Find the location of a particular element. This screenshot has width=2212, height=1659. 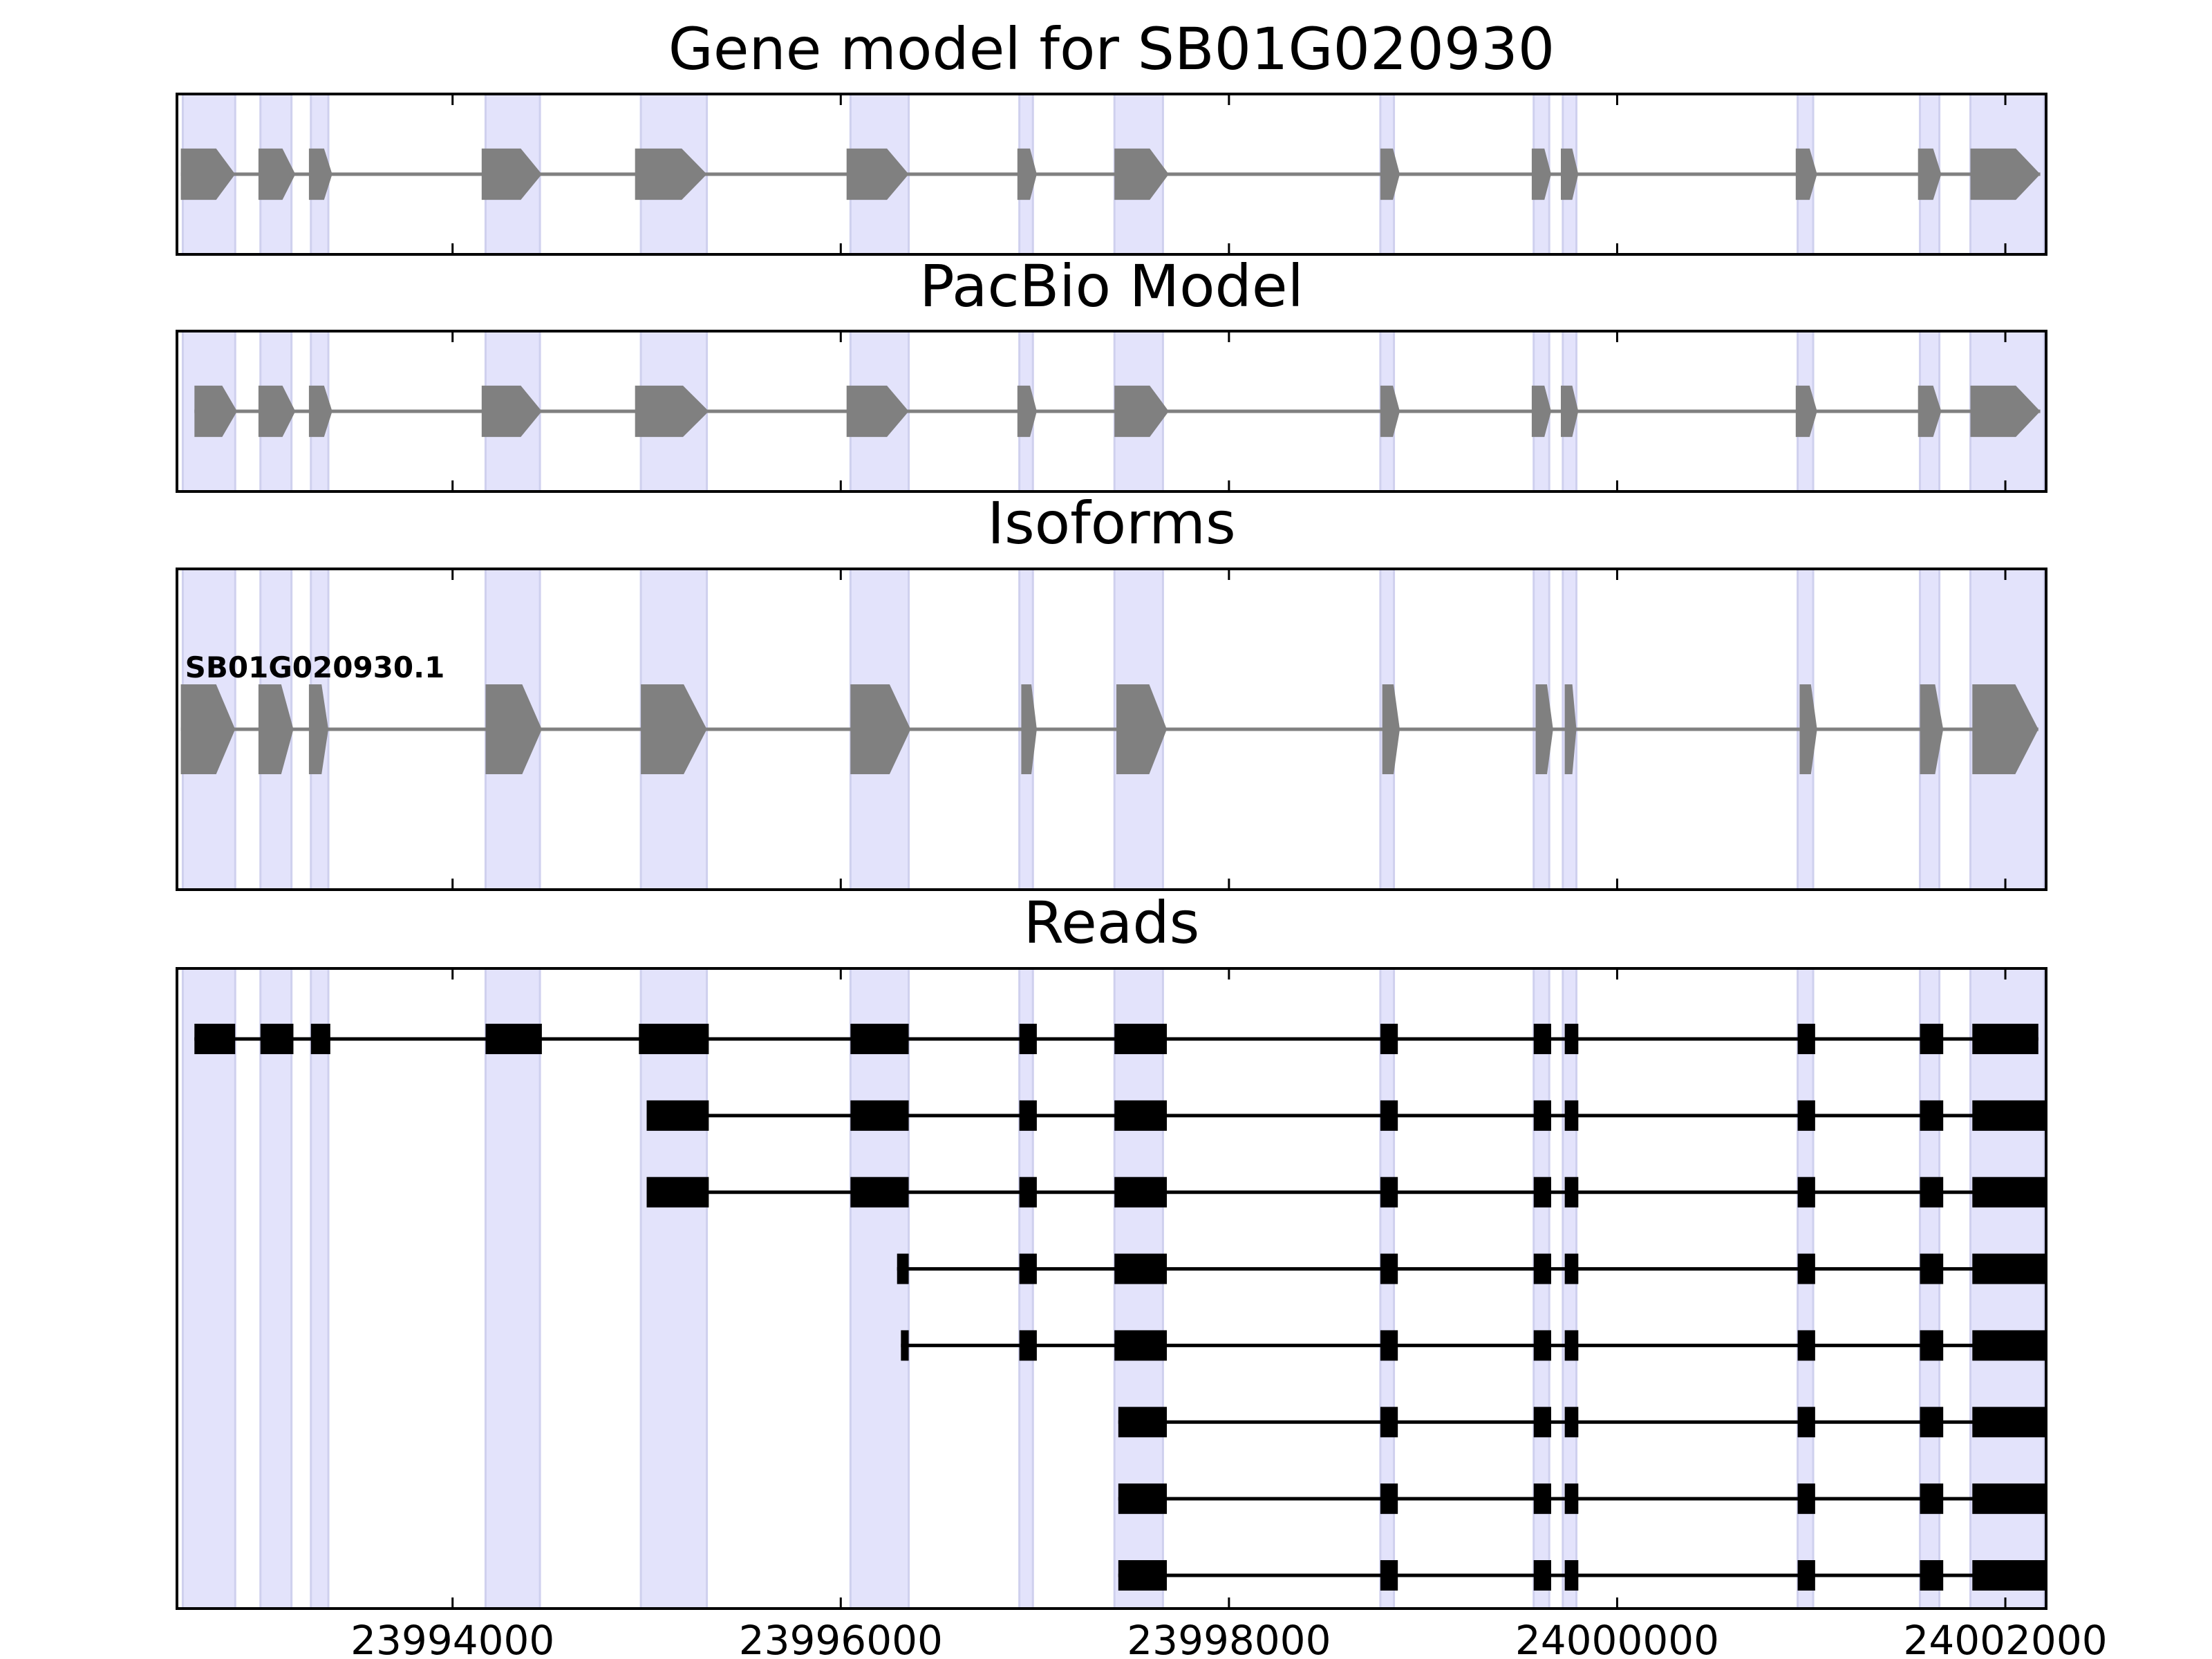

panel-1: Gene model for SB01G020930 is located at coordinates (1111, 135).